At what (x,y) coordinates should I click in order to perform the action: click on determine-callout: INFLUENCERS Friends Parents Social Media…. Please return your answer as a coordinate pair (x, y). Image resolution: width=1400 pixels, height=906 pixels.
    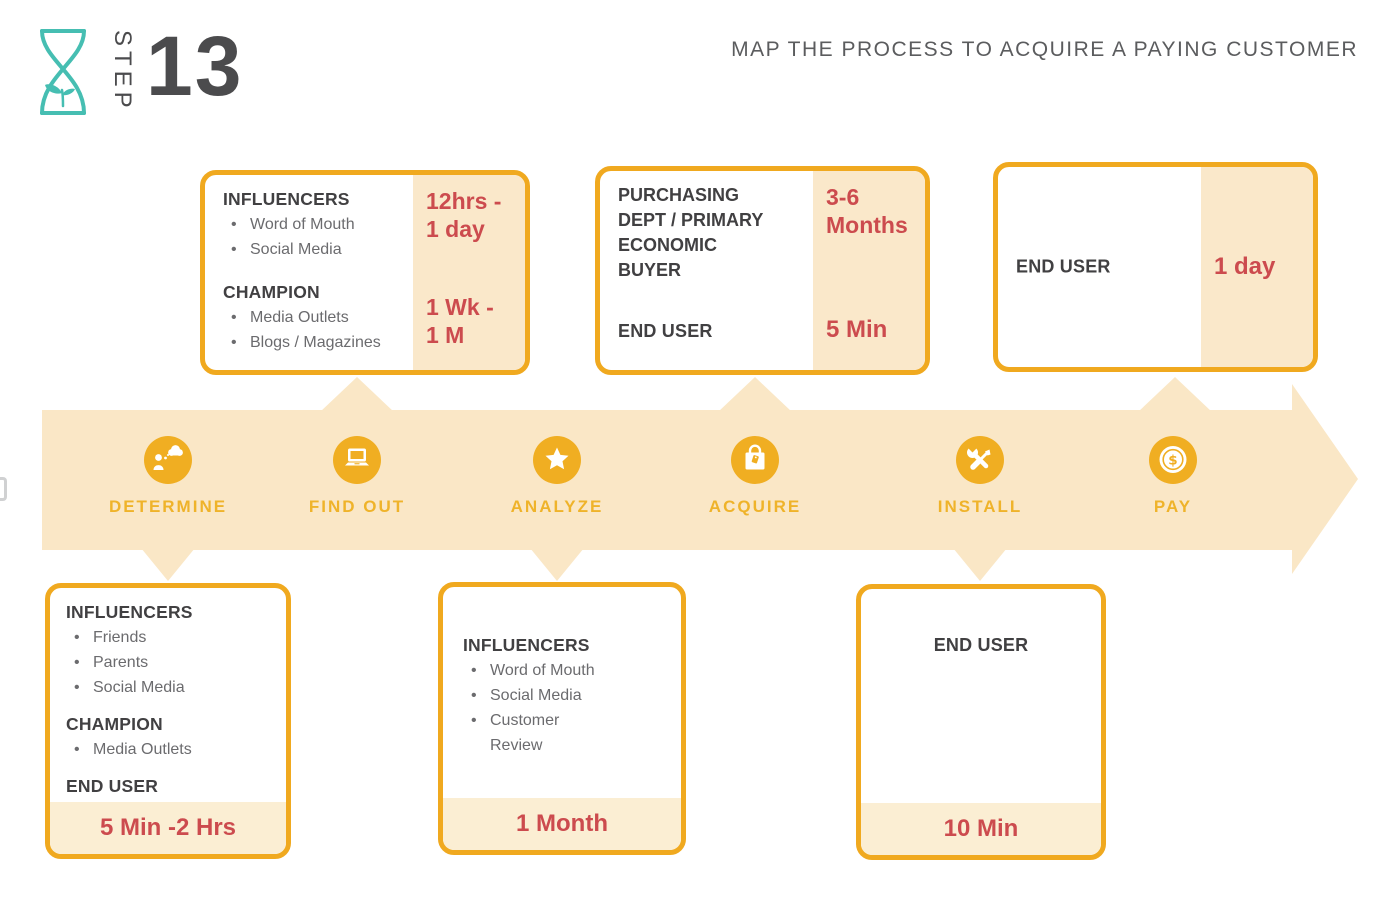
    Looking at the image, I should click on (168, 721).